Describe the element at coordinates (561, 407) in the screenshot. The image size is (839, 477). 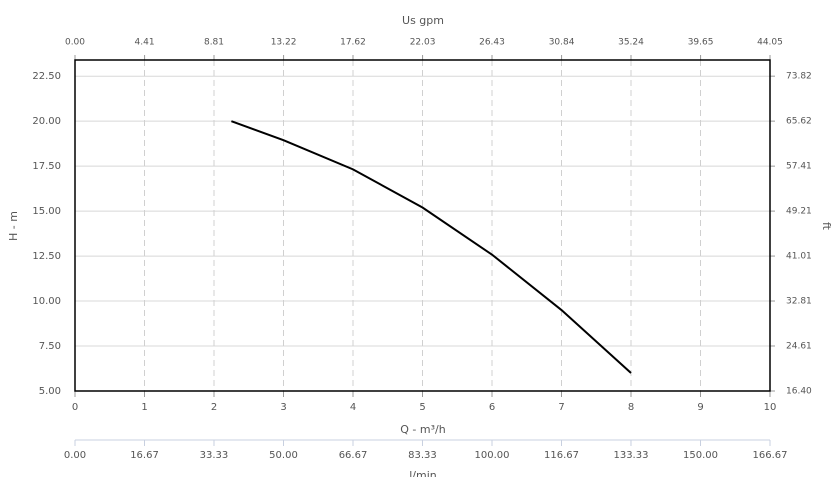
I see `x-tick-label: 7` at that location.